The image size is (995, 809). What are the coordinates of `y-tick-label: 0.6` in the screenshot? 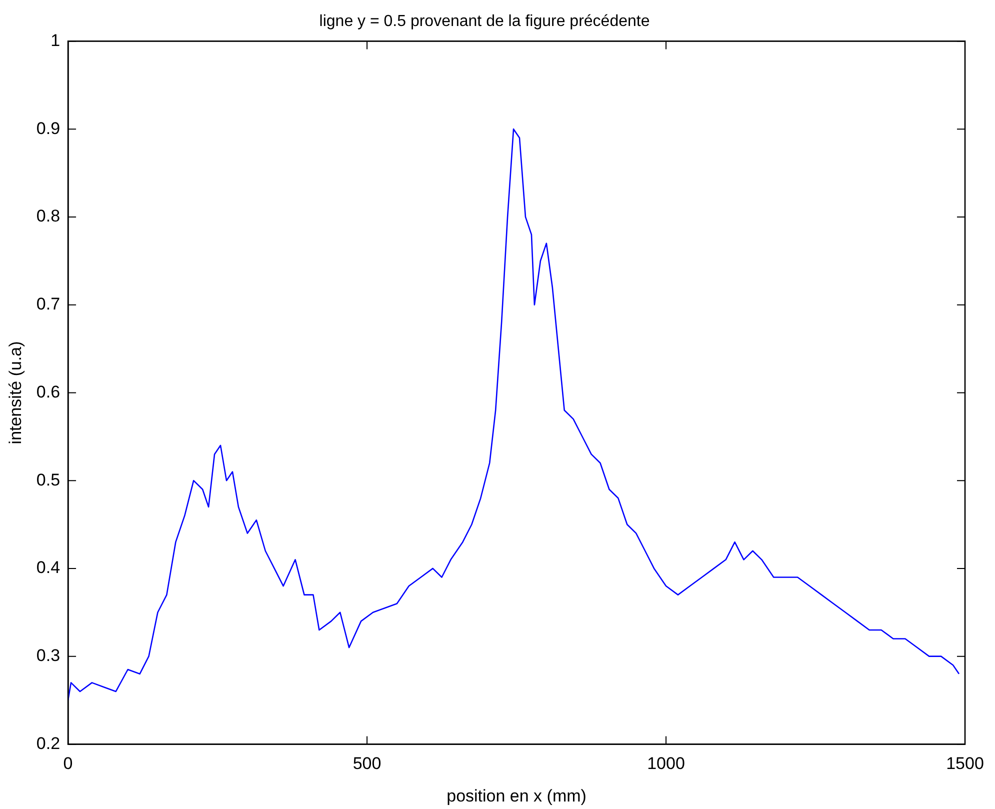 It's located at (48, 392).